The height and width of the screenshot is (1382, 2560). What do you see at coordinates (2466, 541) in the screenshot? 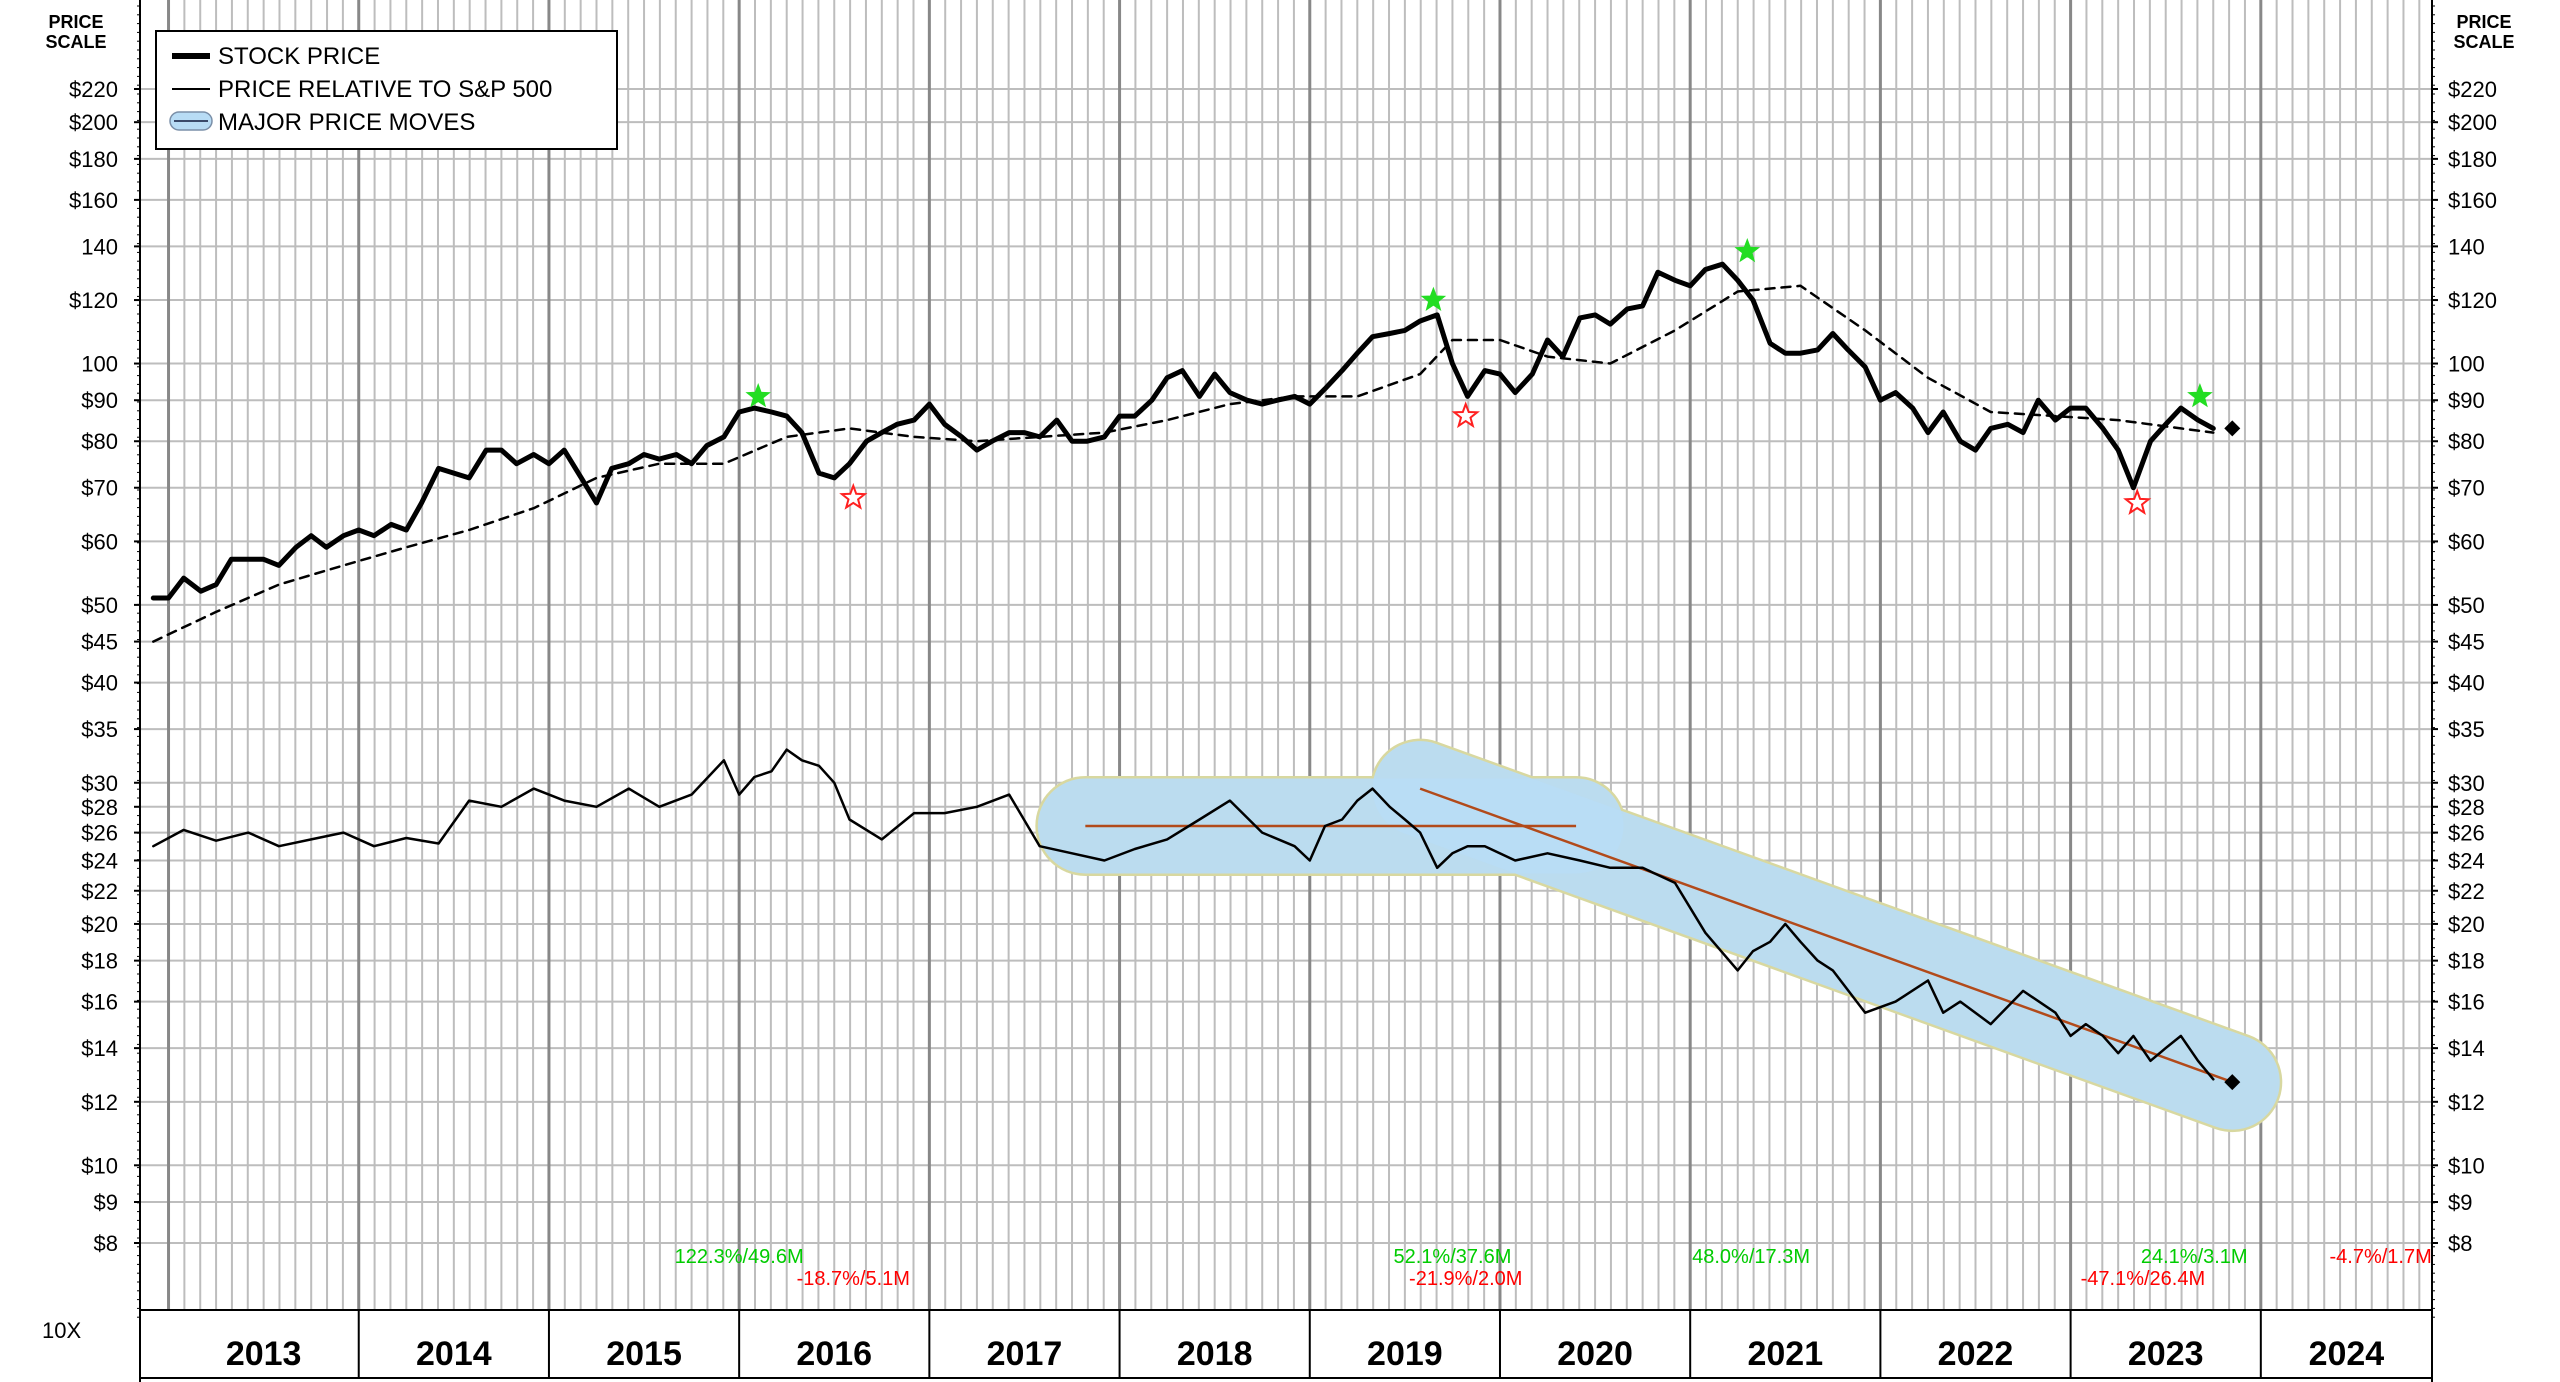
I see `y-tick-label-right: $60` at bounding box center [2466, 541].